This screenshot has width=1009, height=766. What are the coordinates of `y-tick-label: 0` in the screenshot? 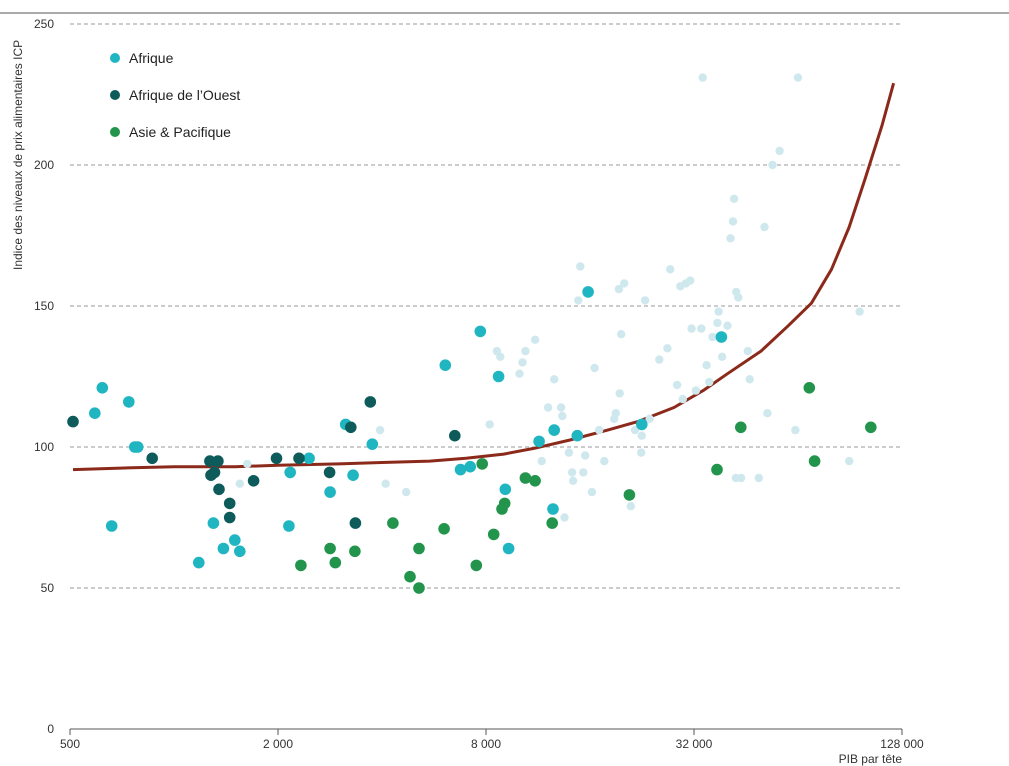 It's located at (50, 729).